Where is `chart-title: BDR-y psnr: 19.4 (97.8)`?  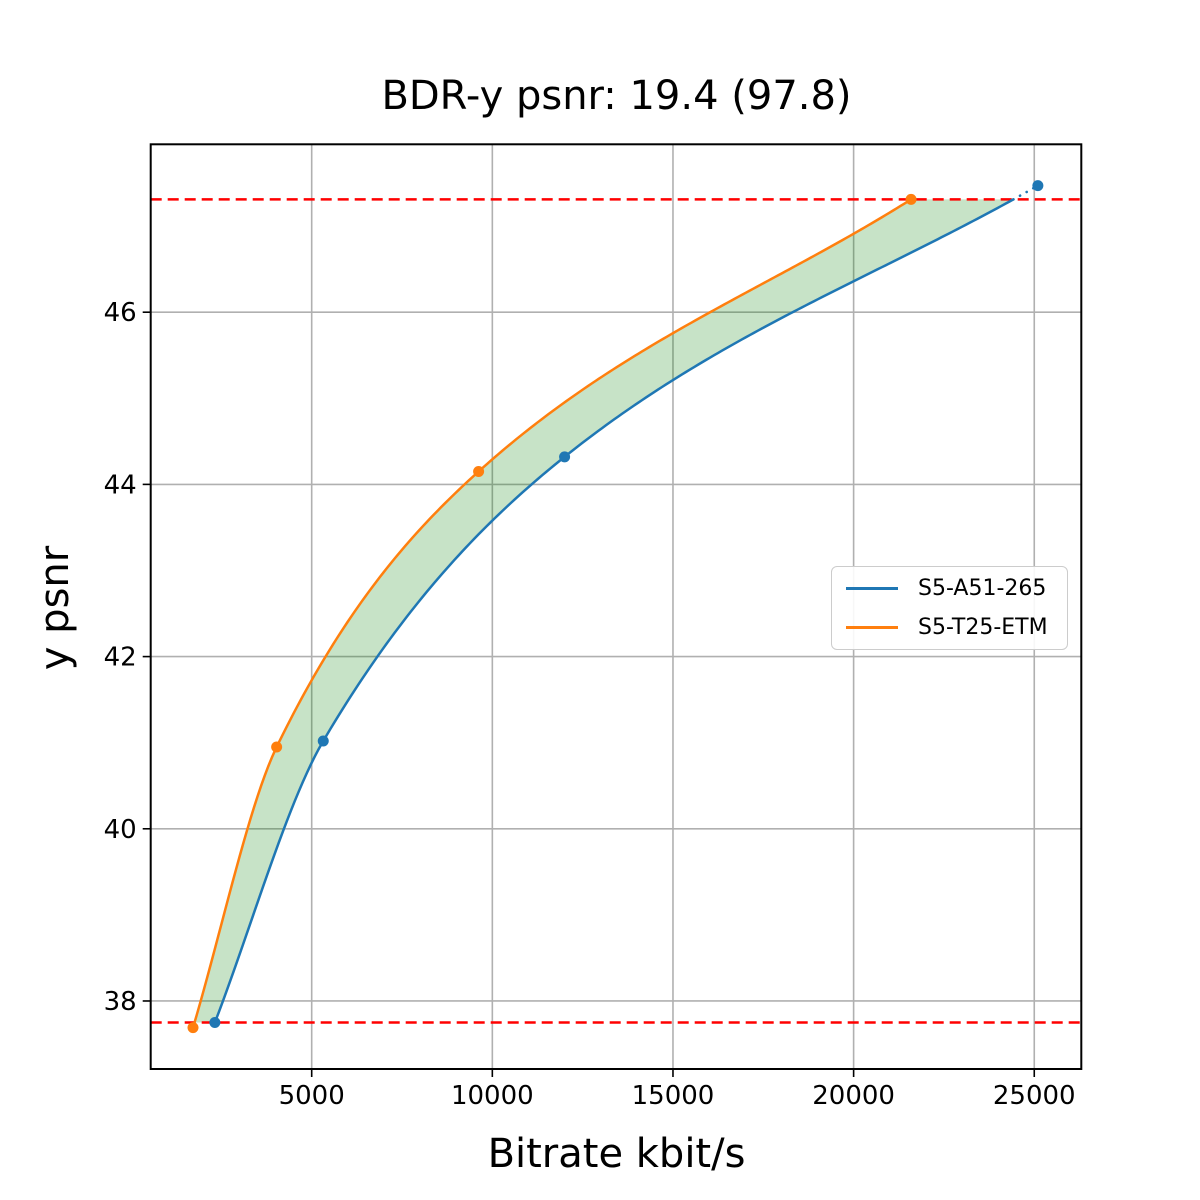 chart-title: BDR-y psnr: 19.4 (97.8) is located at coordinates (616, 96).